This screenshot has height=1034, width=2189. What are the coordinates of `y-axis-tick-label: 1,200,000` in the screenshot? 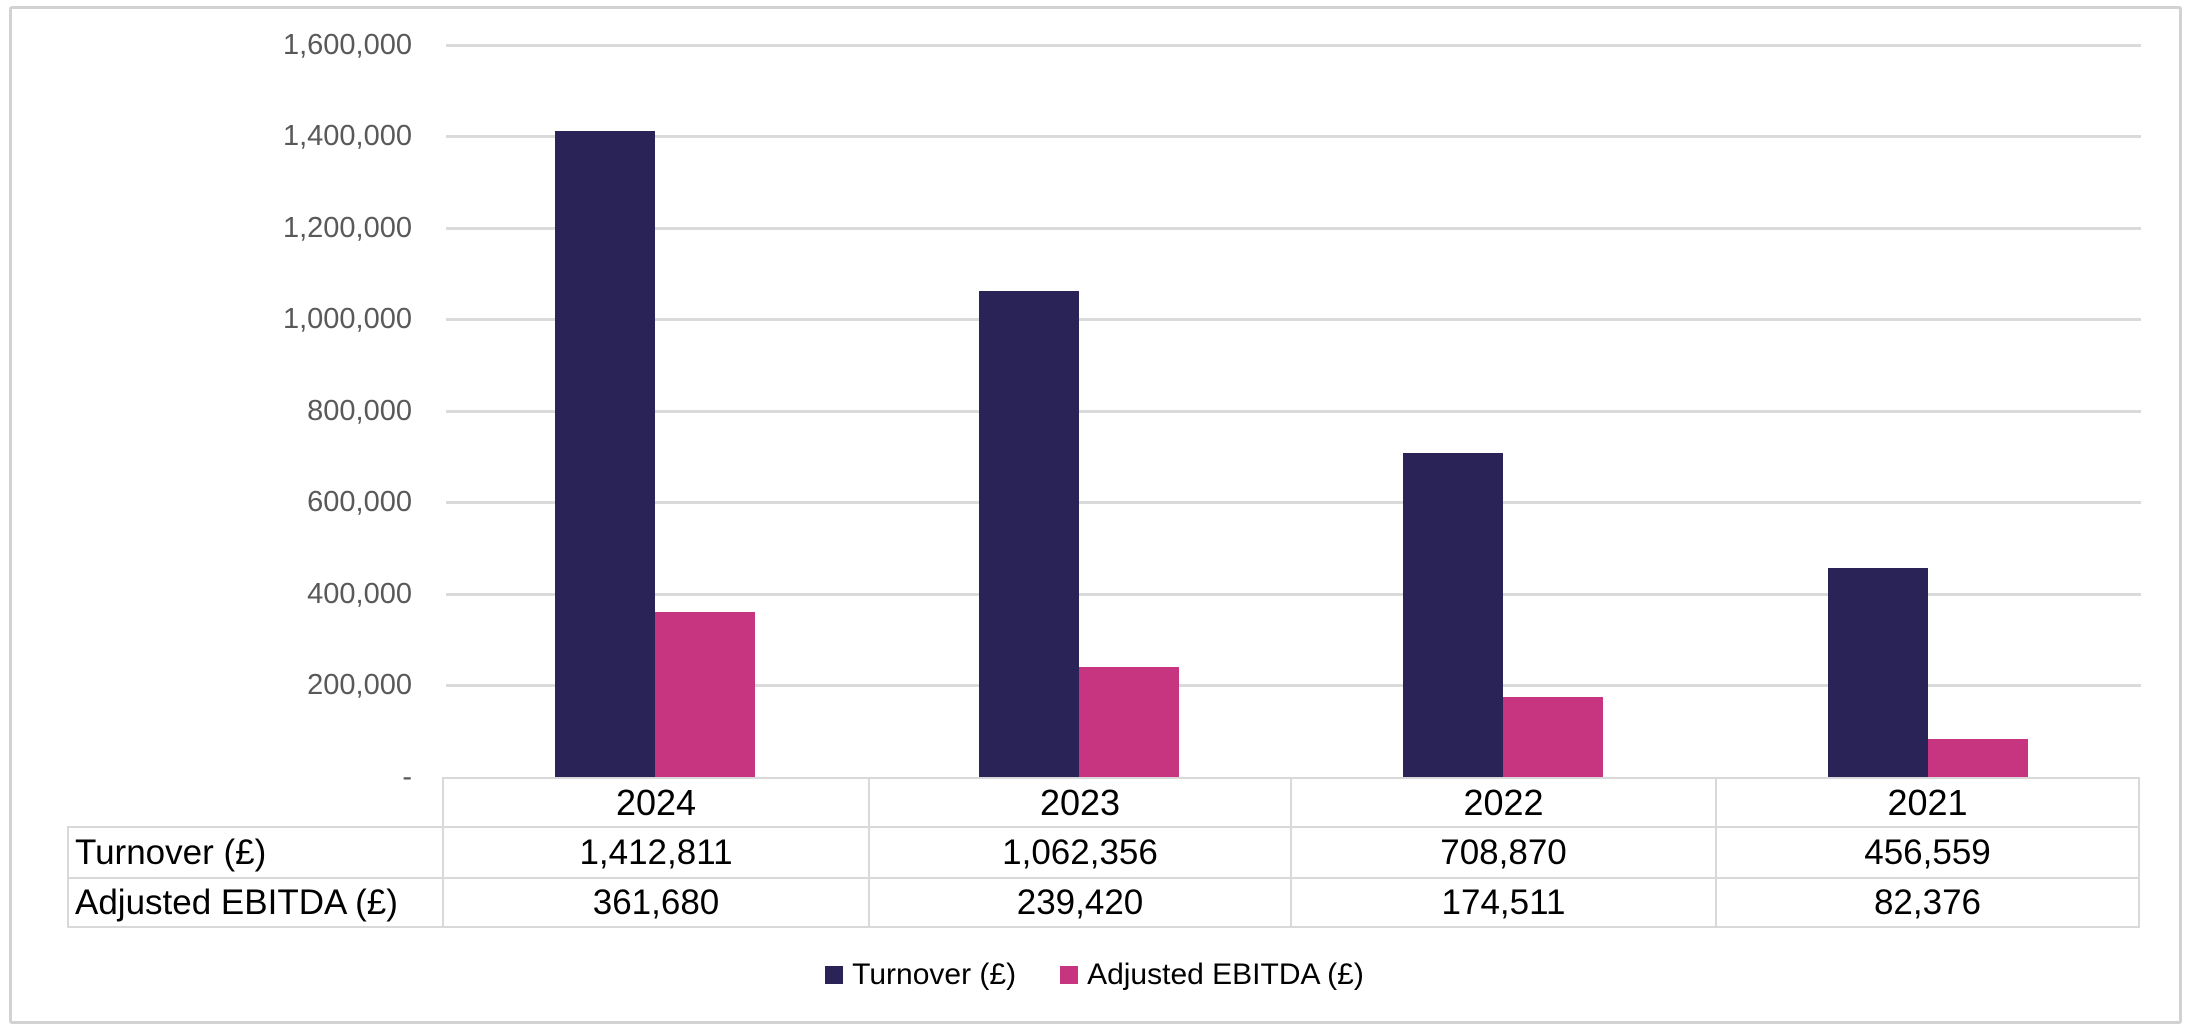 It's located at (347, 227).